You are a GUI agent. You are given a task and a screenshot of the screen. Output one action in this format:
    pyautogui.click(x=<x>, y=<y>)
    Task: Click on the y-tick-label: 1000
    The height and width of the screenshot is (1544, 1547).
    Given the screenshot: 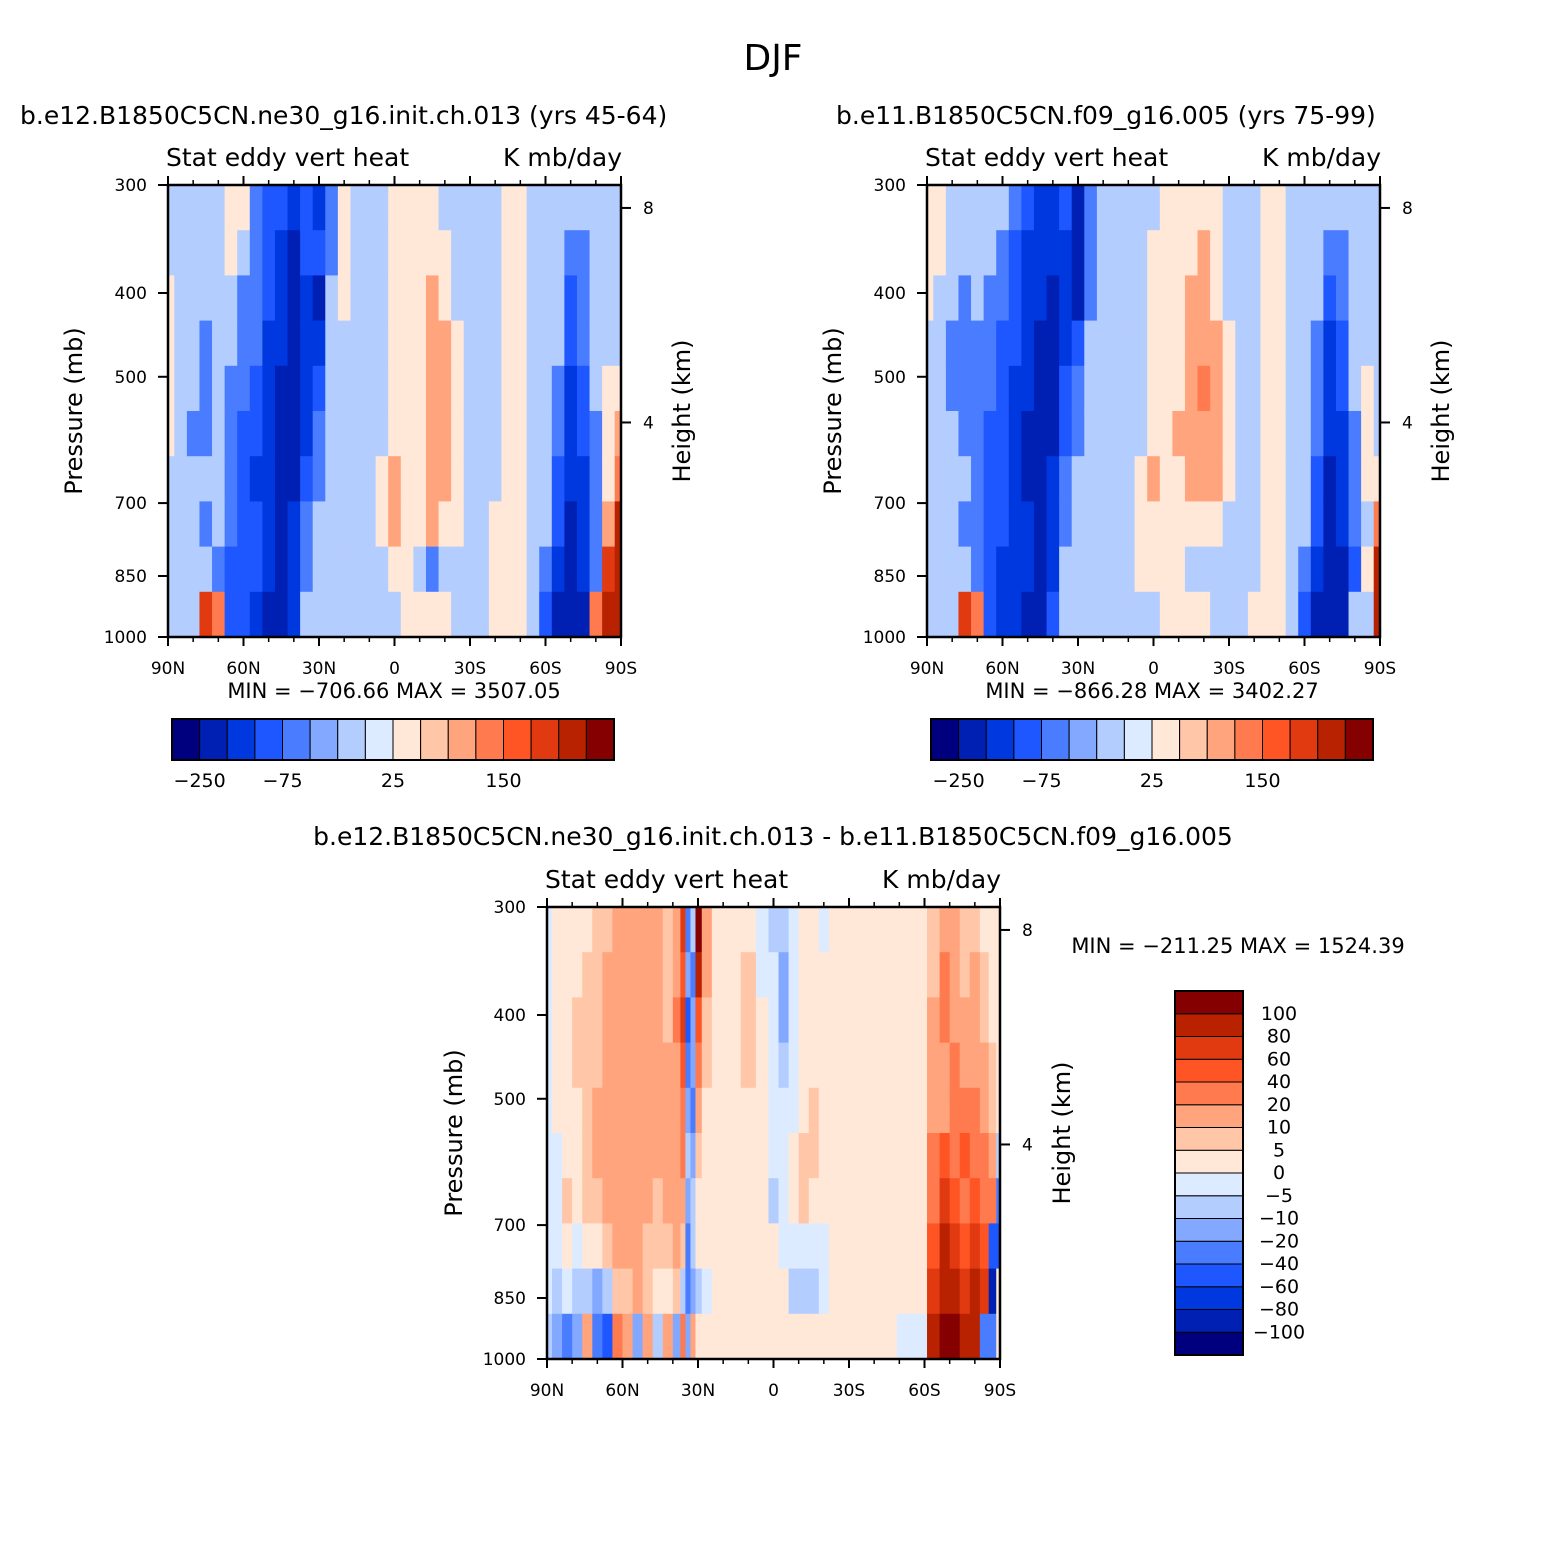 What is the action you would take?
    pyautogui.click(x=884, y=638)
    